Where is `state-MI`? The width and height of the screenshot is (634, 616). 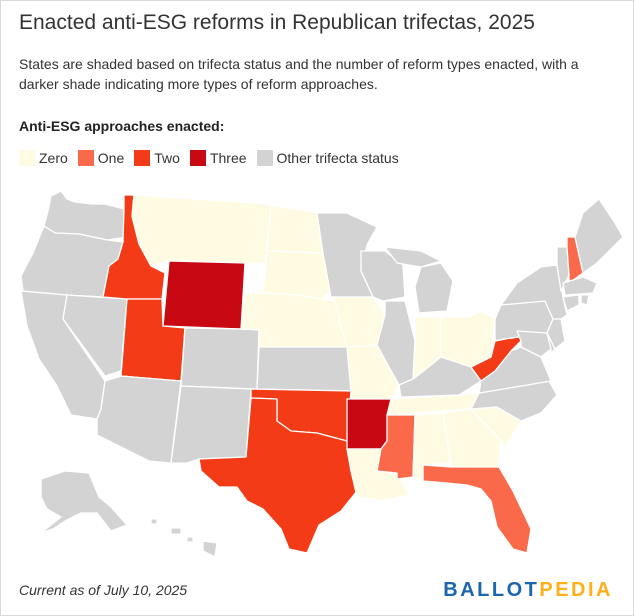 state-MI is located at coordinates (419, 280).